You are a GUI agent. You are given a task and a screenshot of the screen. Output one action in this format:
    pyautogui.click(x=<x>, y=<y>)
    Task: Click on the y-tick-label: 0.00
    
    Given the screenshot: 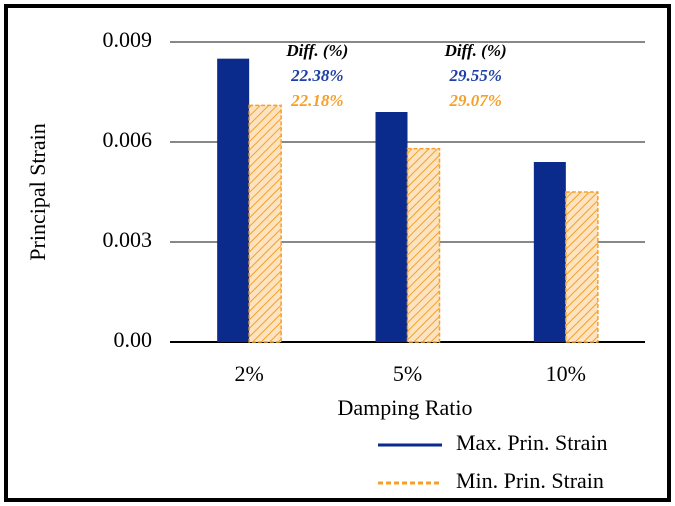 What is the action you would take?
    pyautogui.click(x=133, y=339)
    